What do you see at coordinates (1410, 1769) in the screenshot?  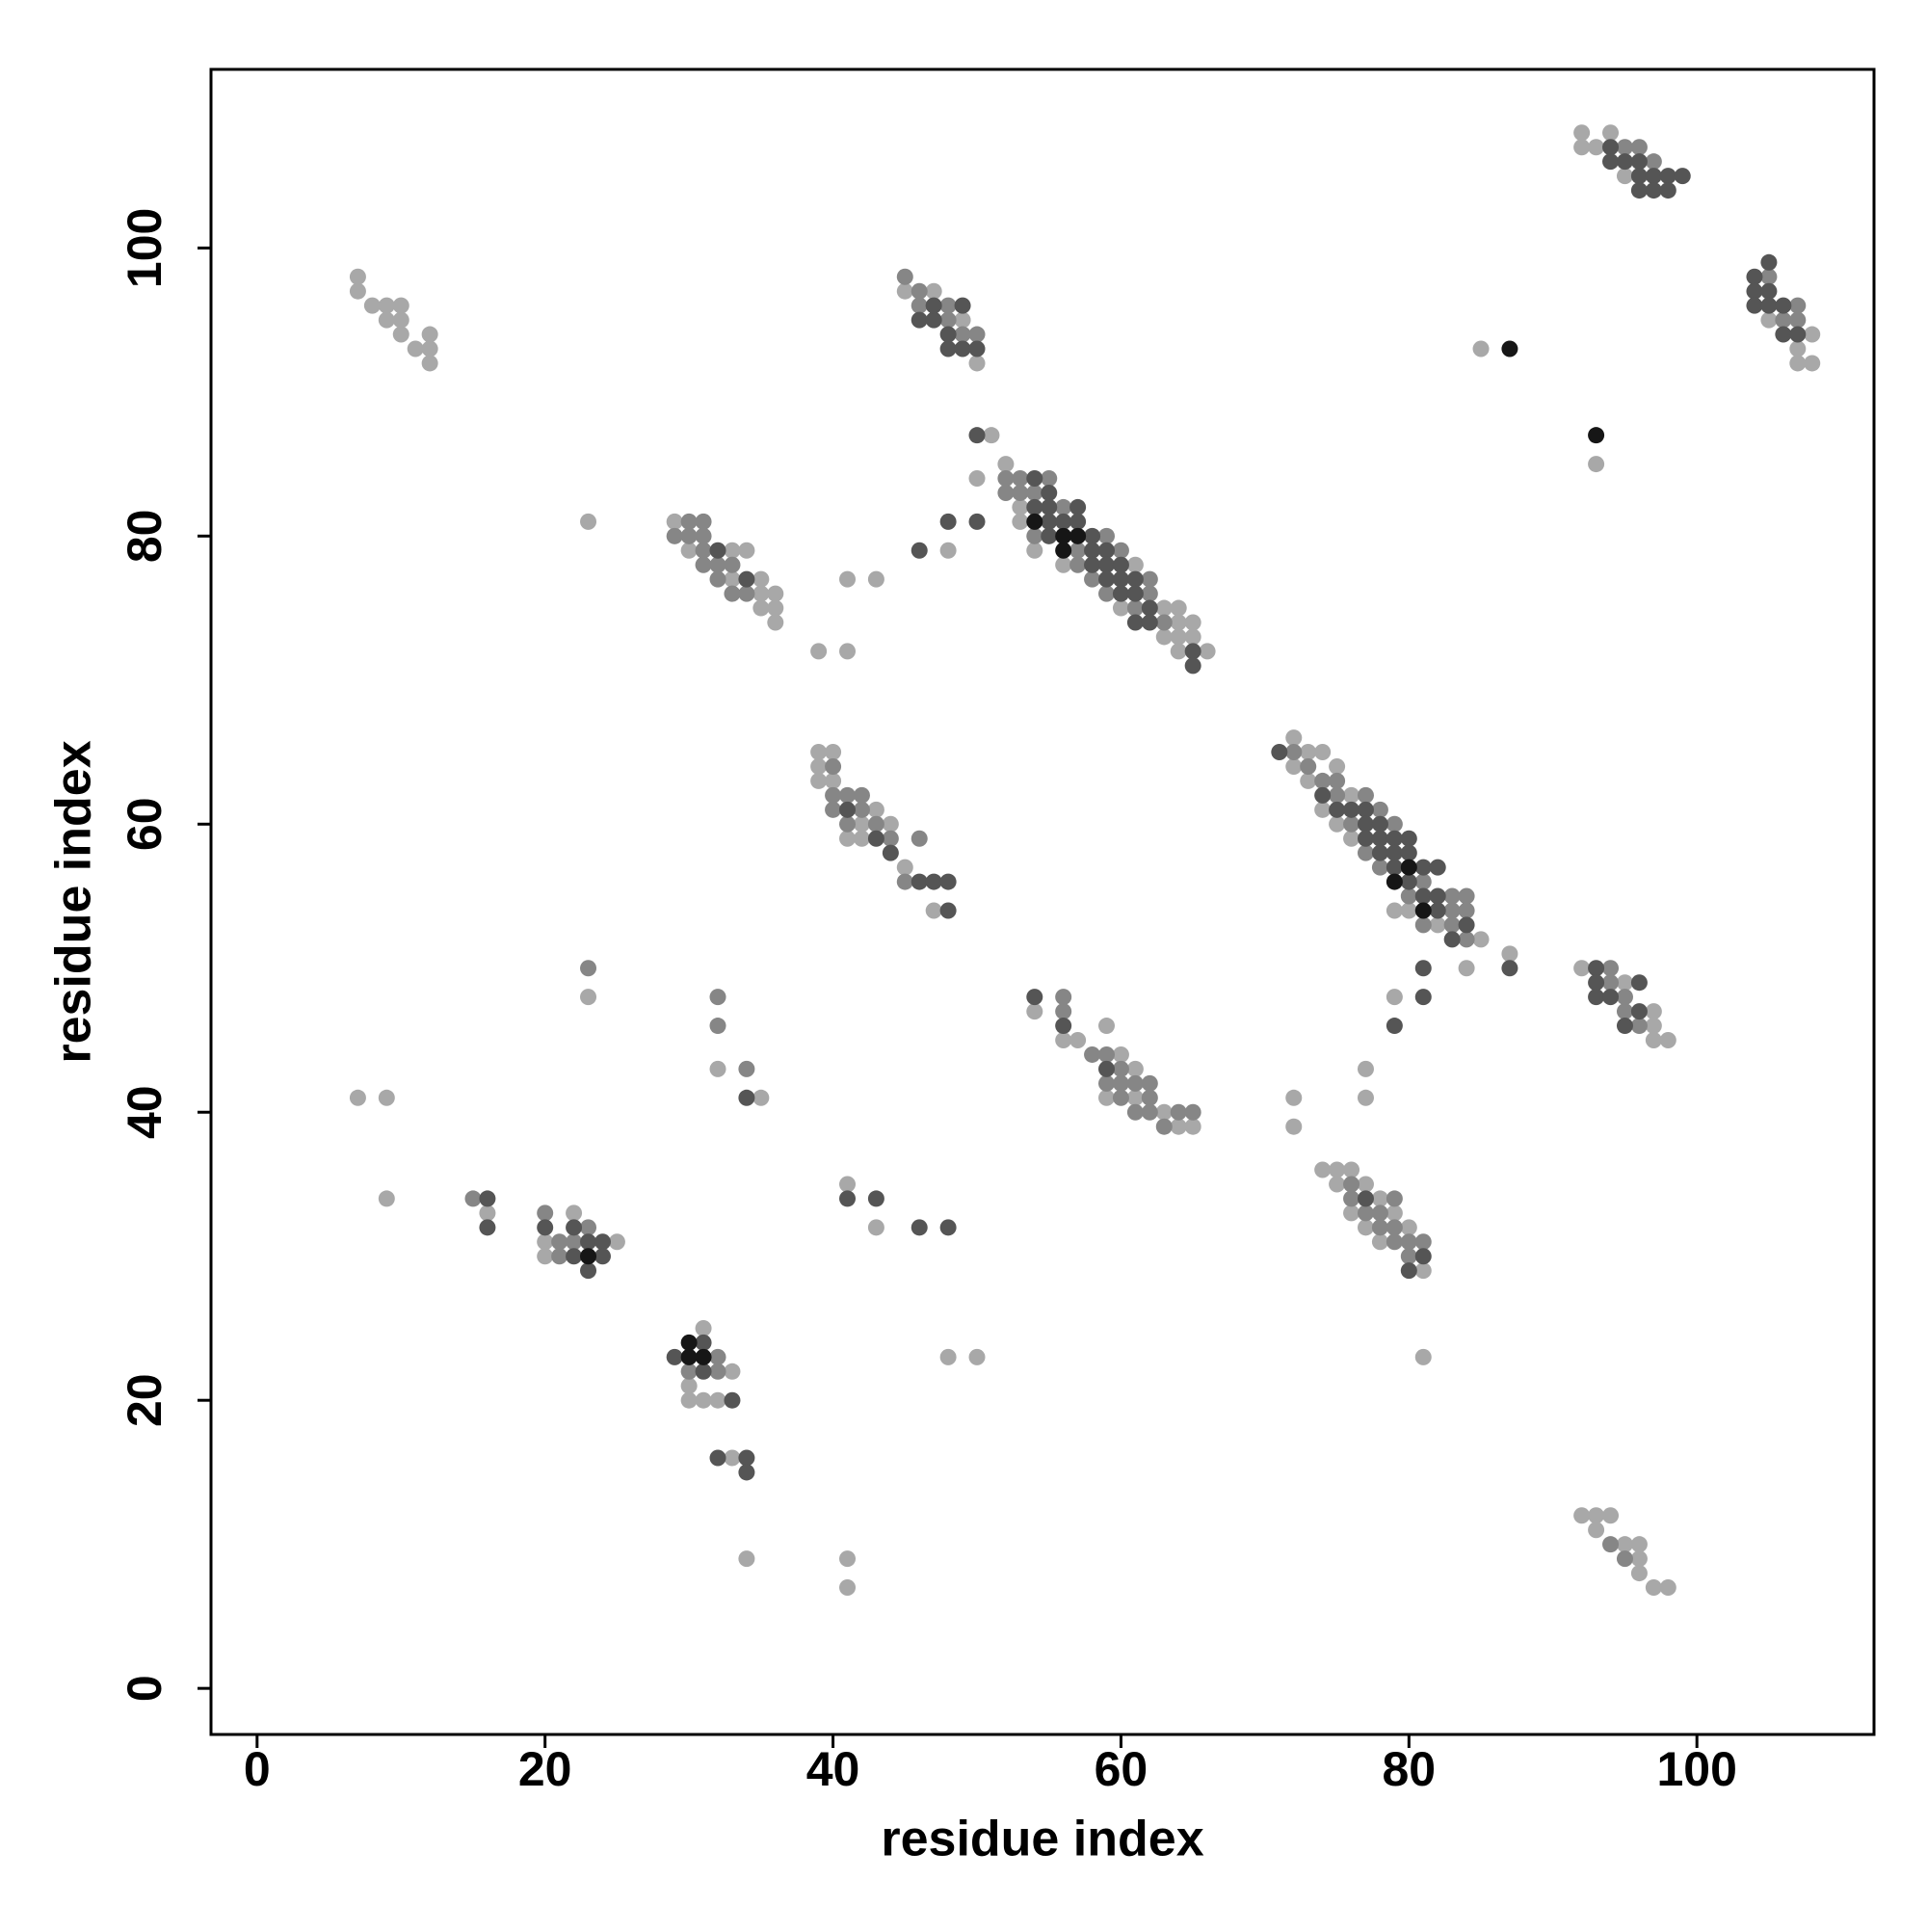 I see `x-tick-label: 80` at bounding box center [1410, 1769].